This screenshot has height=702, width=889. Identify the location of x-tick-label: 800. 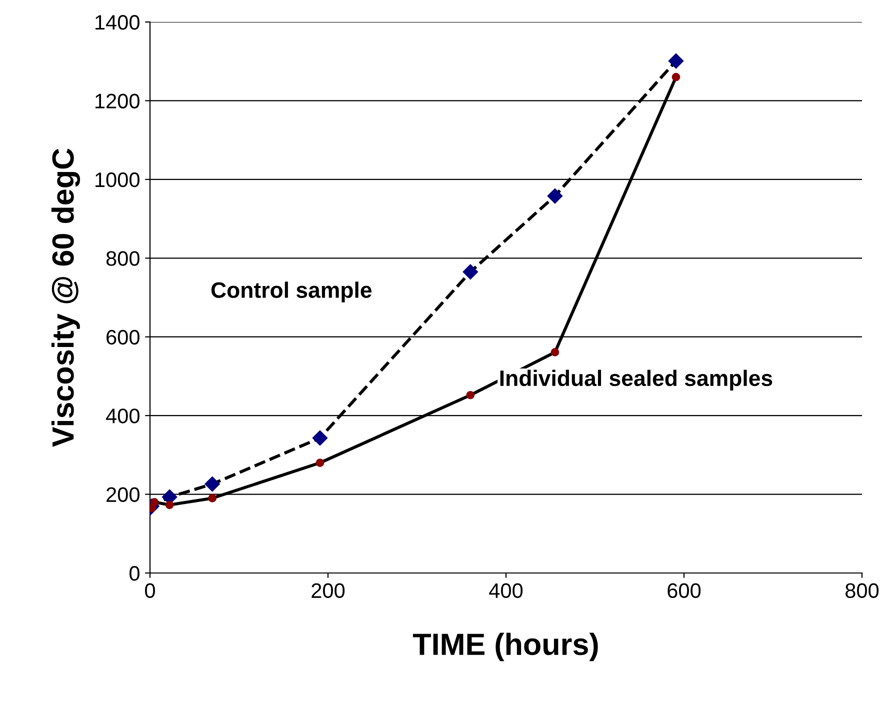
(862, 590).